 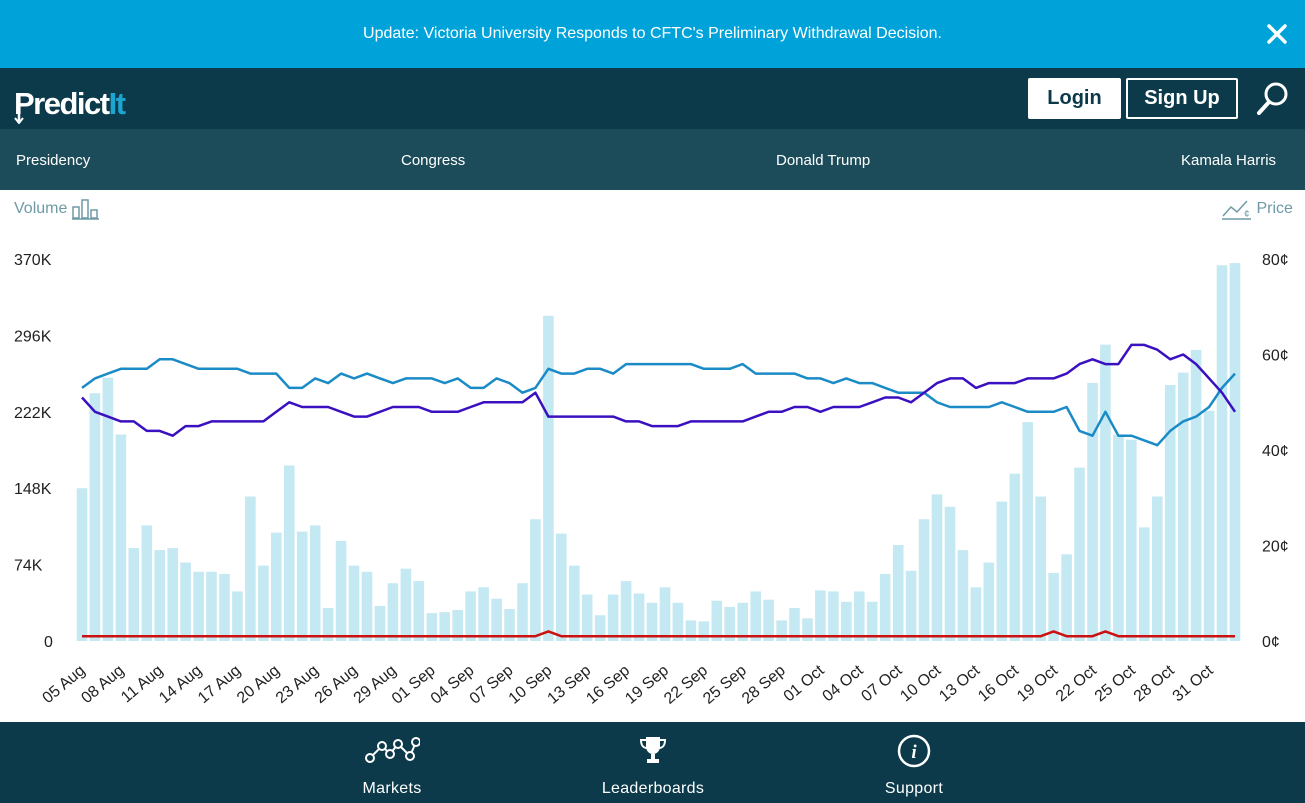 What do you see at coordinates (652, 98) in the screenshot?
I see `site-header: PredictIt Login Sign Up` at bounding box center [652, 98].